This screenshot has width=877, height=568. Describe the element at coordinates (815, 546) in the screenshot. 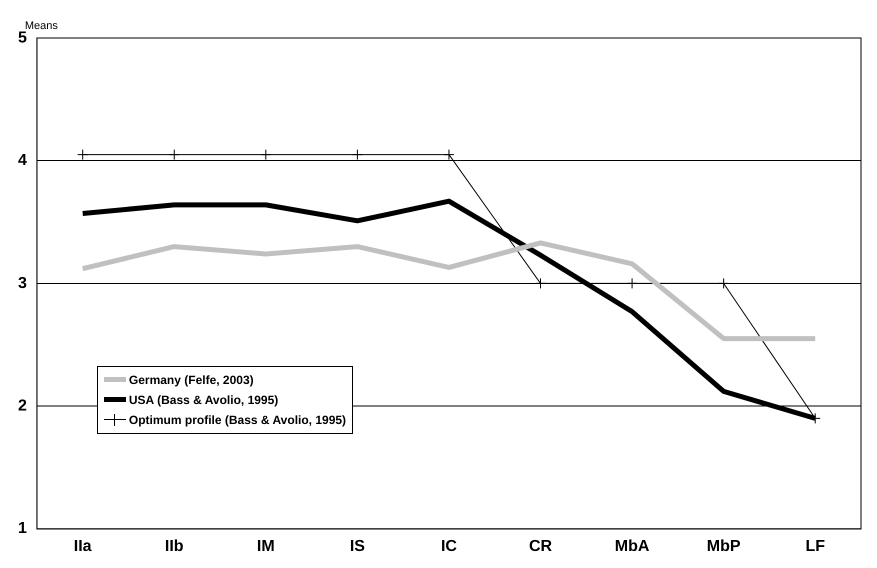

I see `x-tick-label: LF` at that location.